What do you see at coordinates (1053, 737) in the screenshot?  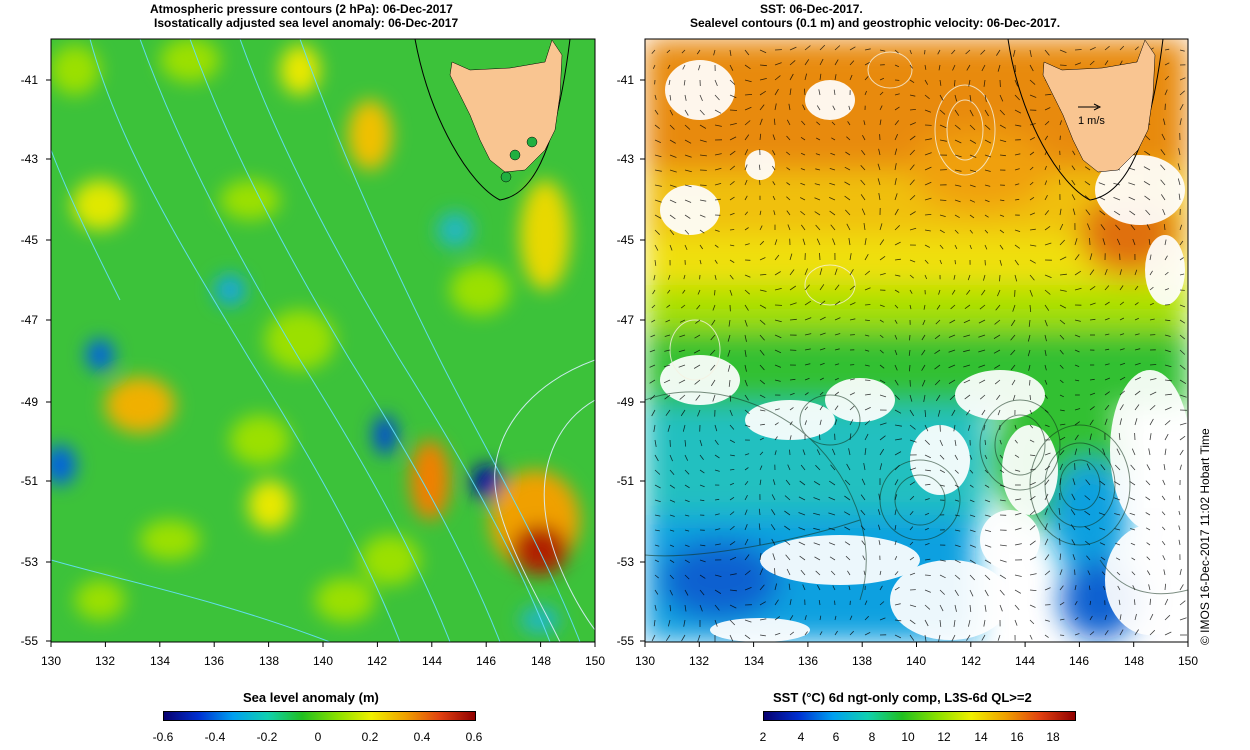 I see `right-colorbar-tick: 18` at bounding box center [1053, 737].